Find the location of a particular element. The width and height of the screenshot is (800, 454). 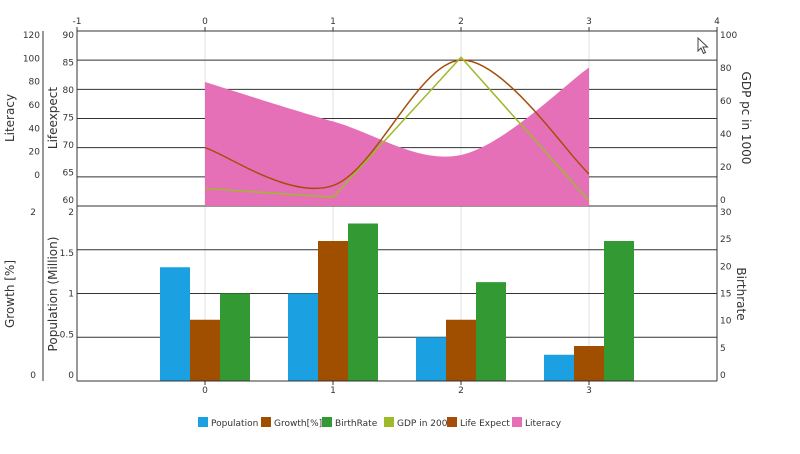

top-x-tick-label: 4 is located at coordinates (717, 22).